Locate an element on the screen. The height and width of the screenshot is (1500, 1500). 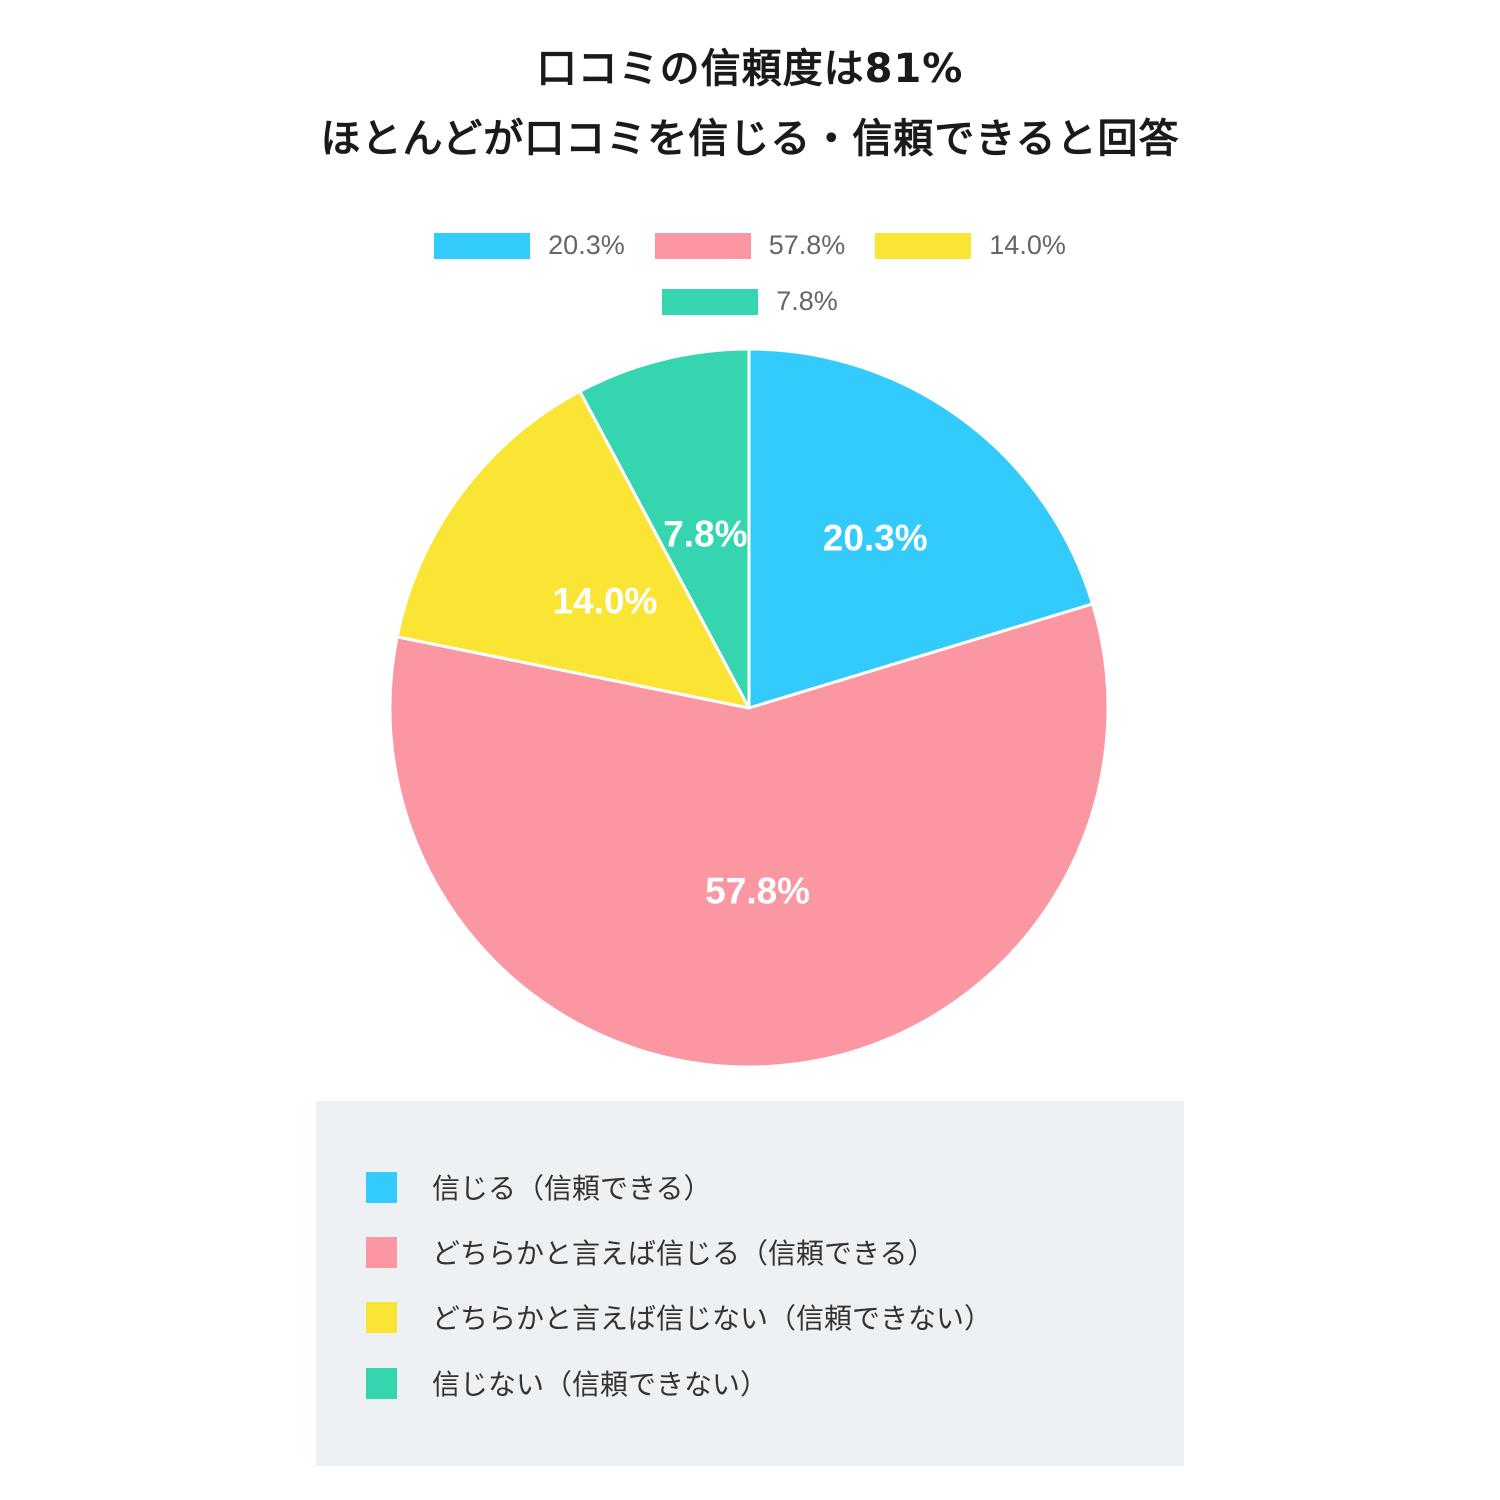
top-legend-label-3: 7.8% is located at coordinates (807, 301).